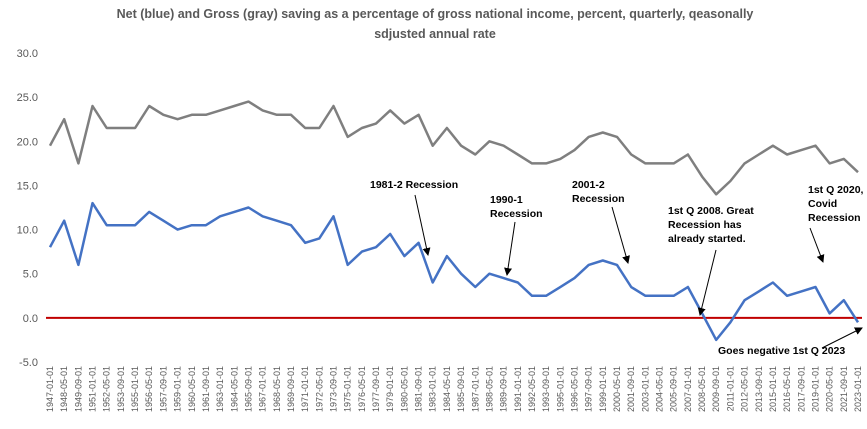 The width and height of the screenshot is (867, 429). What do you see at coordinates (135, 389) in the screenshot?
I see `x-tick-label: 1955-01-01` at bounding box center [135, 389].